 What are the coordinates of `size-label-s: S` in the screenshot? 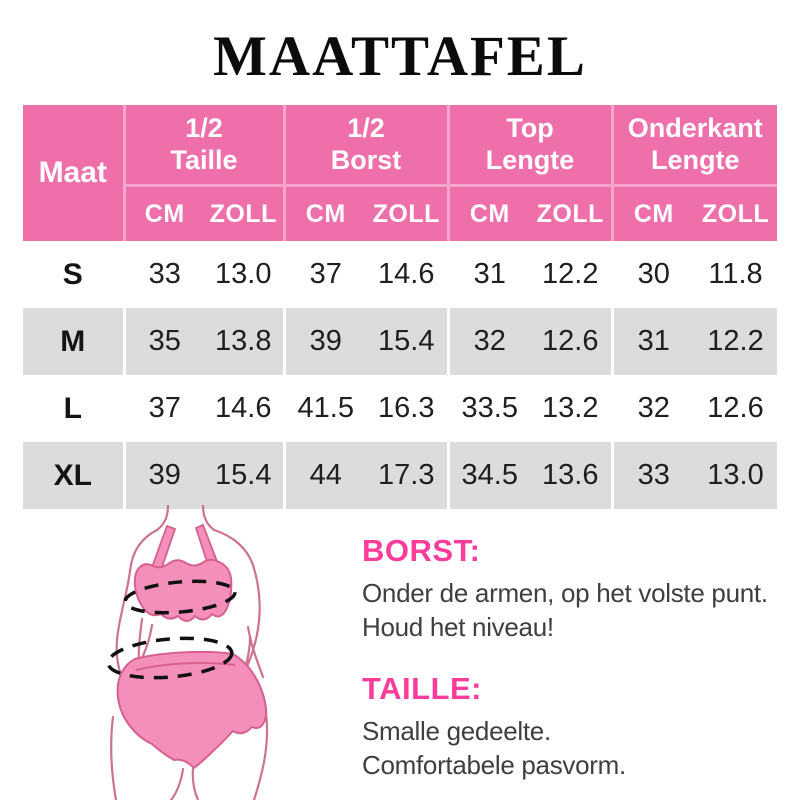 It's located at (73, 274).